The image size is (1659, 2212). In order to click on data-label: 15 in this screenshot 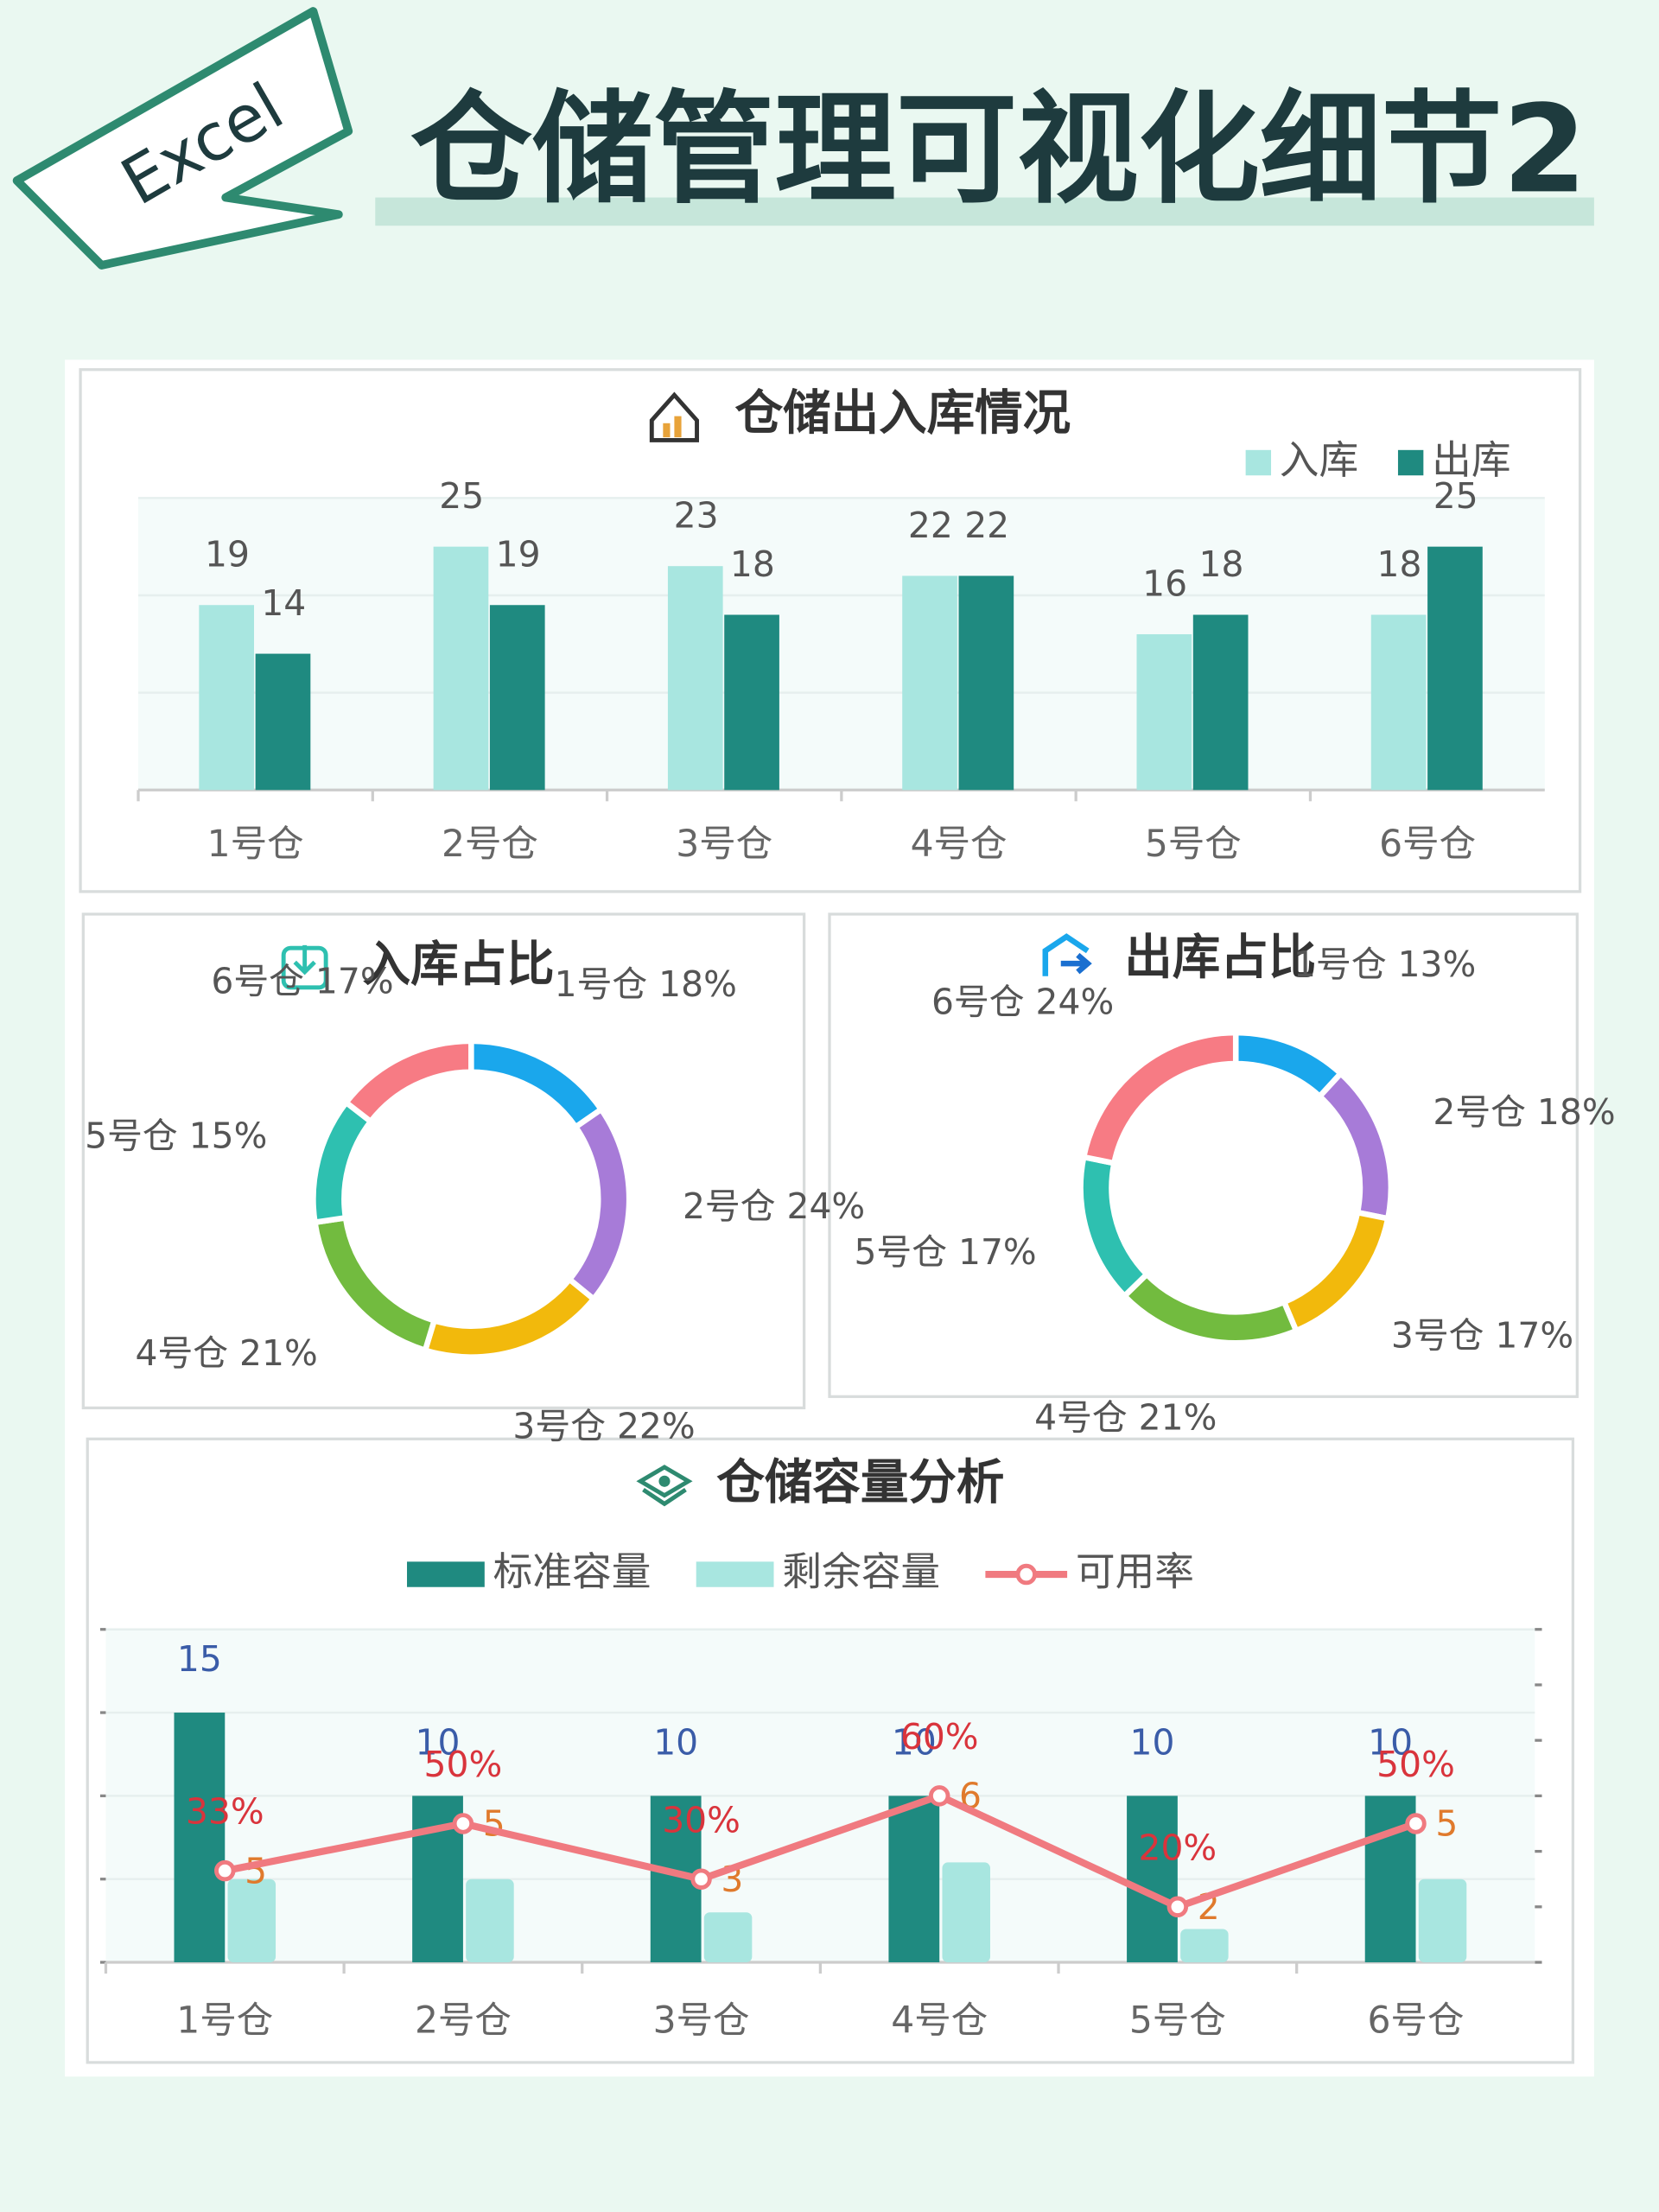, I will do `click(199, 1659)`.